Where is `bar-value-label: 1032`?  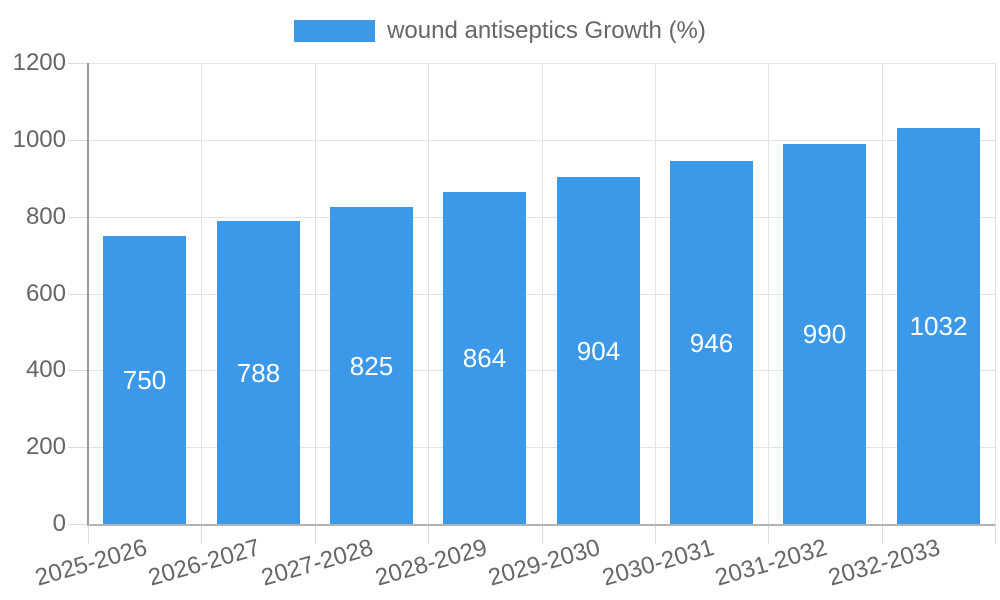
bar-value-label: 1032 is located at coordinates (938, 326).